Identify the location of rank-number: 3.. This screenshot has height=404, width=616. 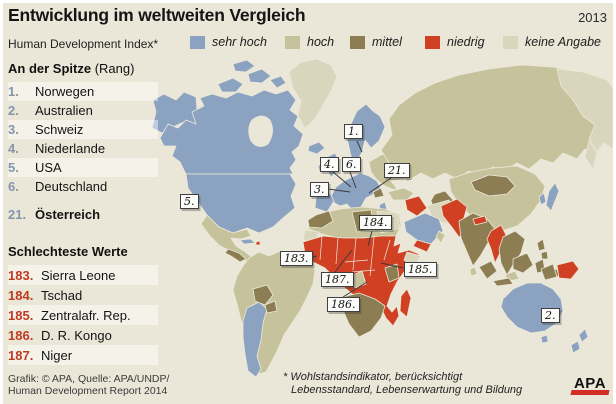
(13, 129).